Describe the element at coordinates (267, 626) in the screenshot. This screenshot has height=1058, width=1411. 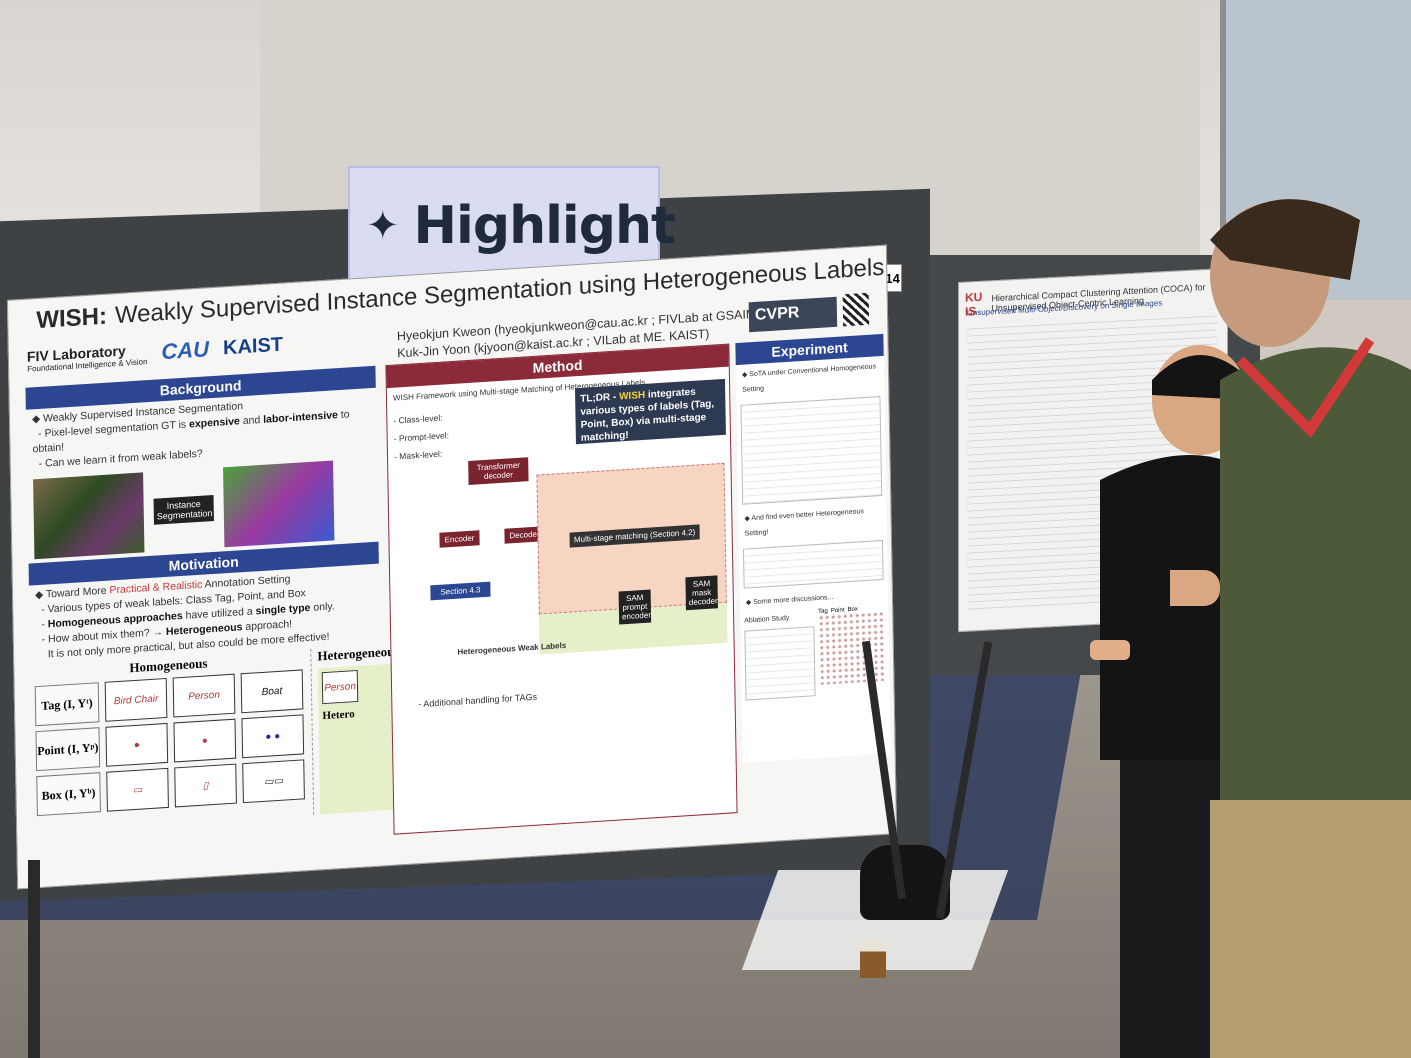
I see `mot-line3-c: approach!` at that location.